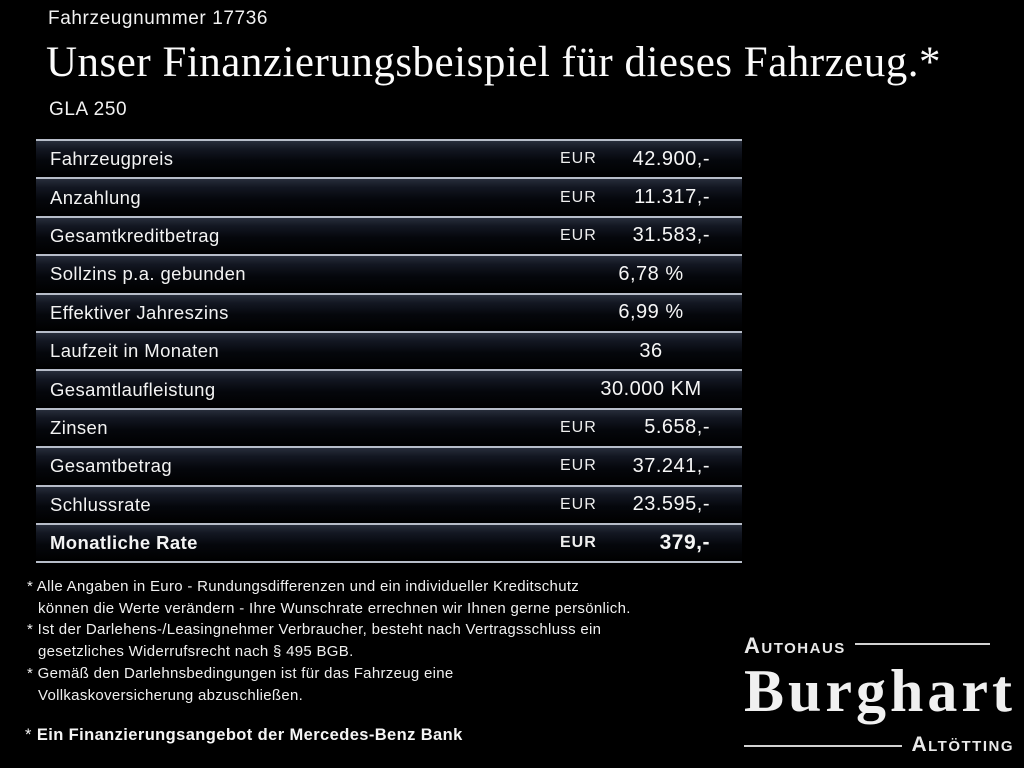 The height and width of the screenshot is (768, 1024). I want to click on row-label: Monatliche Rate, so click(124, 543).